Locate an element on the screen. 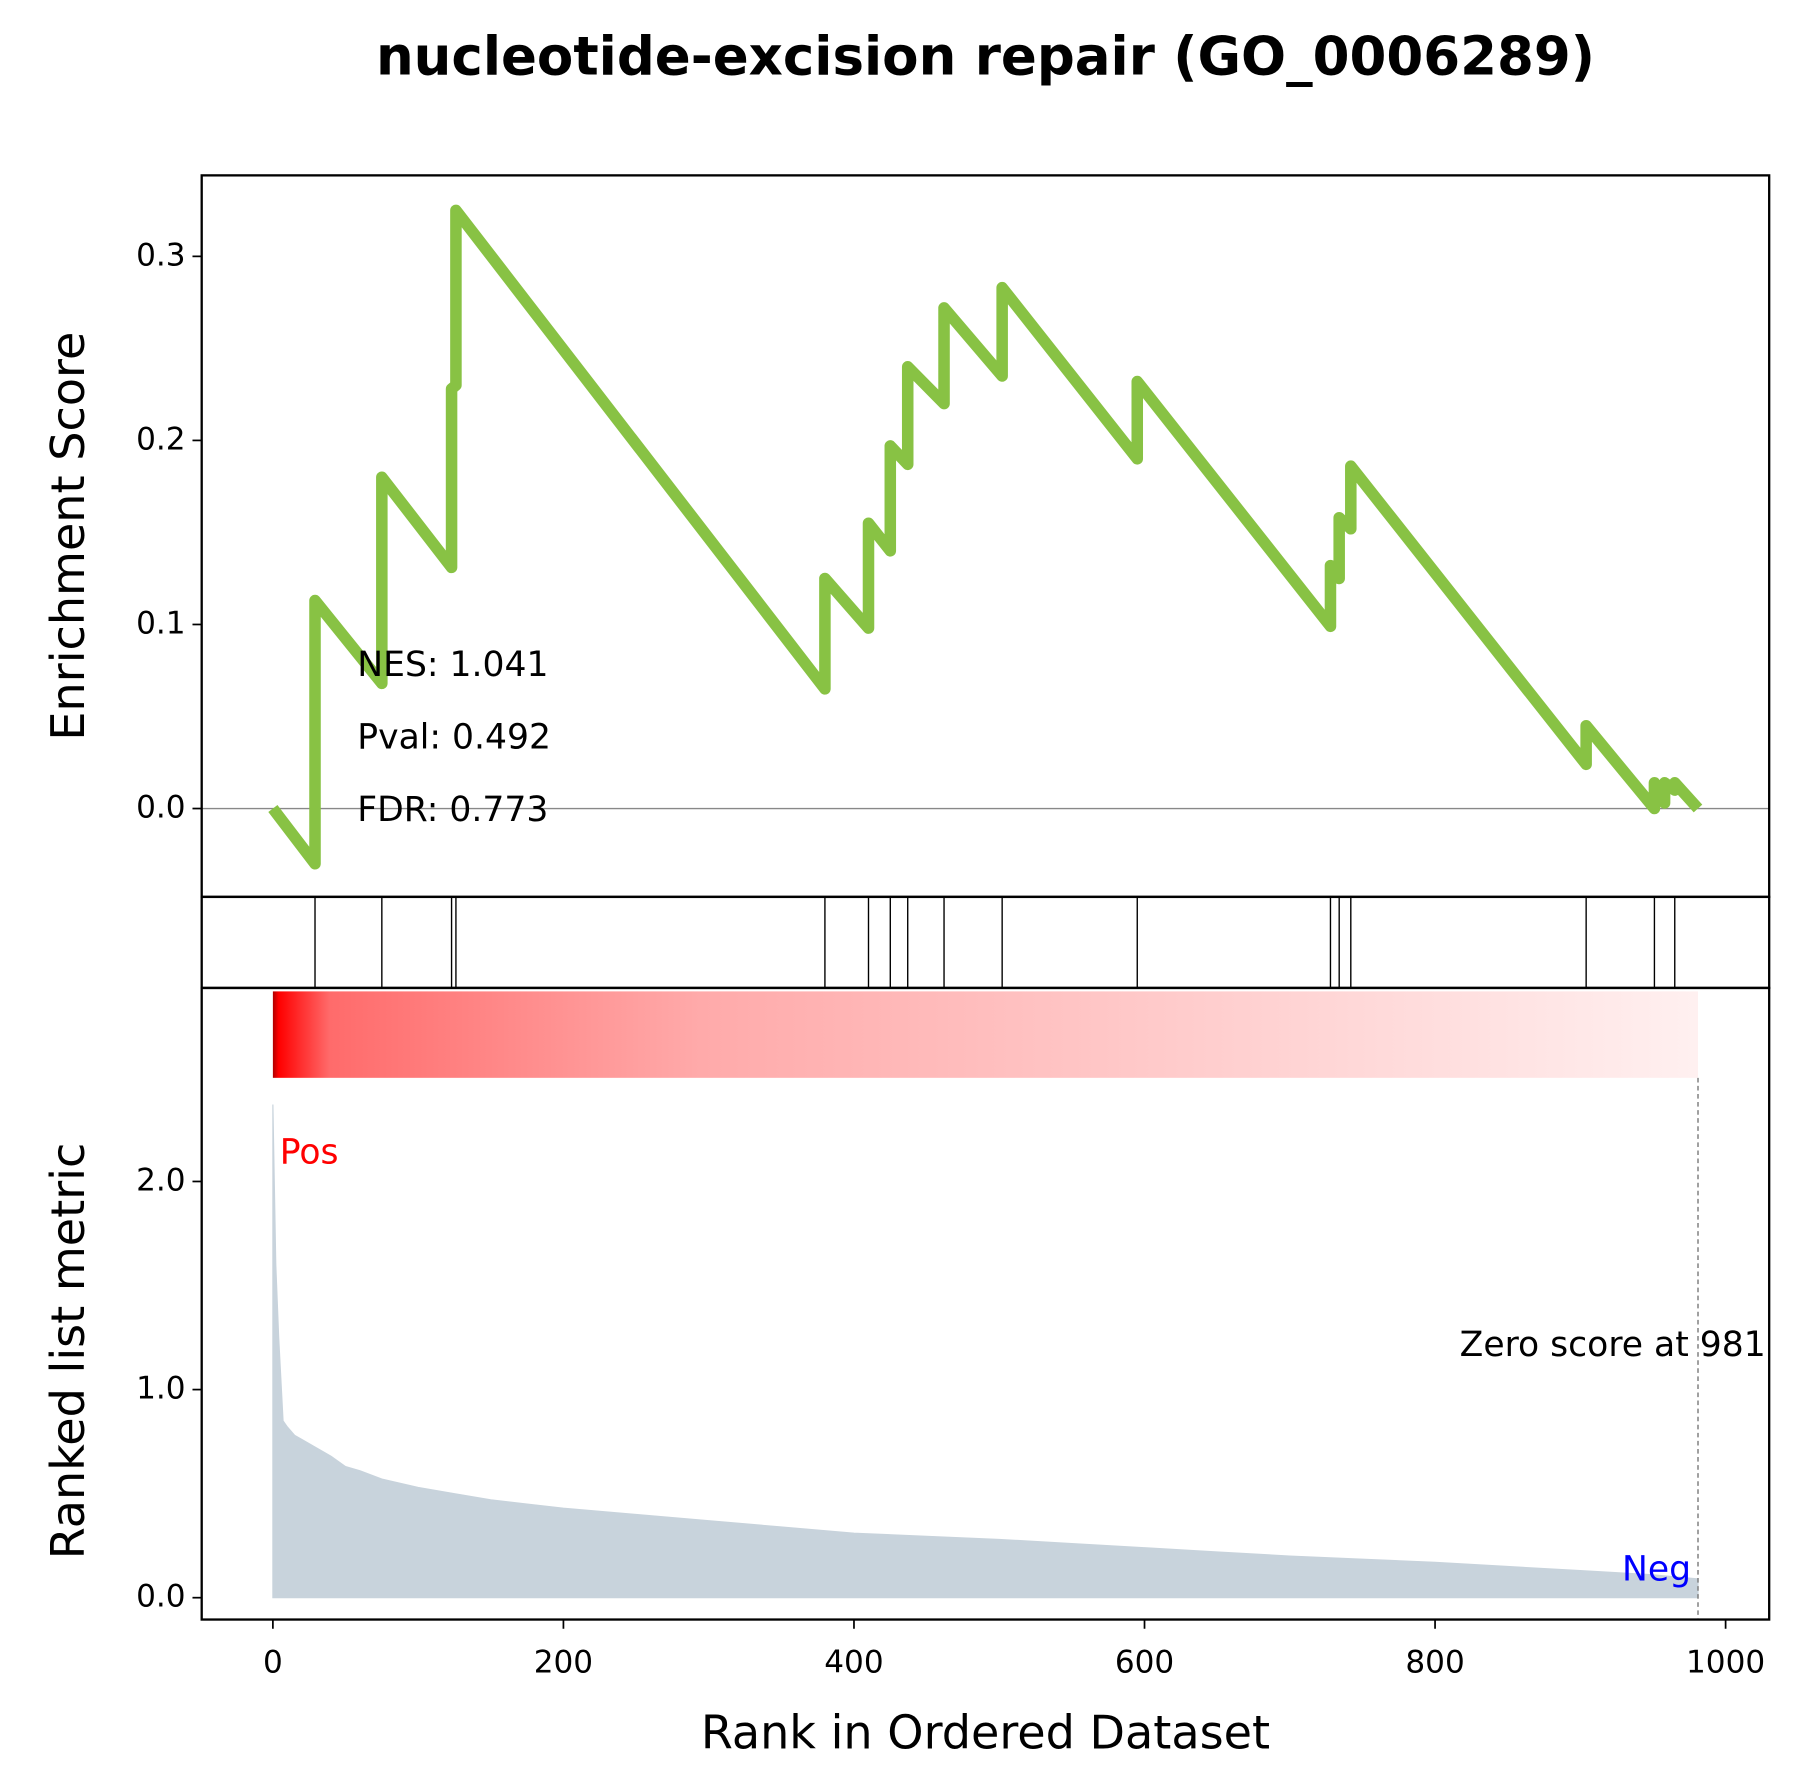 The height and width of the screenshot is (1788, 1798). stat-annotation: Pval: 0.492 is located at coordinates (454, 737).